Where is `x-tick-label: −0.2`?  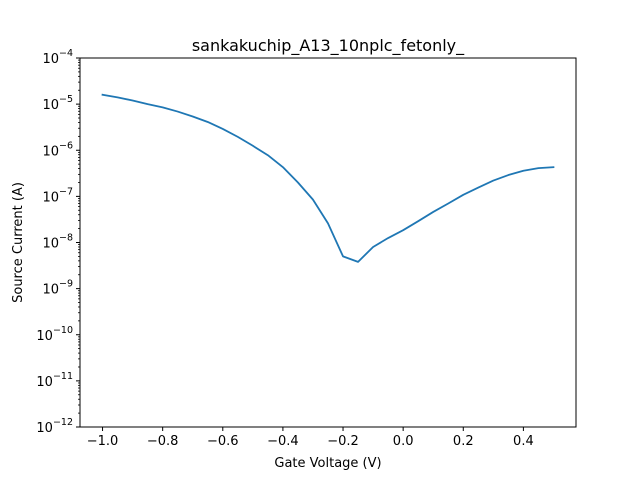
x-tick-label: −0.2 is located at coordinates (343, 441).